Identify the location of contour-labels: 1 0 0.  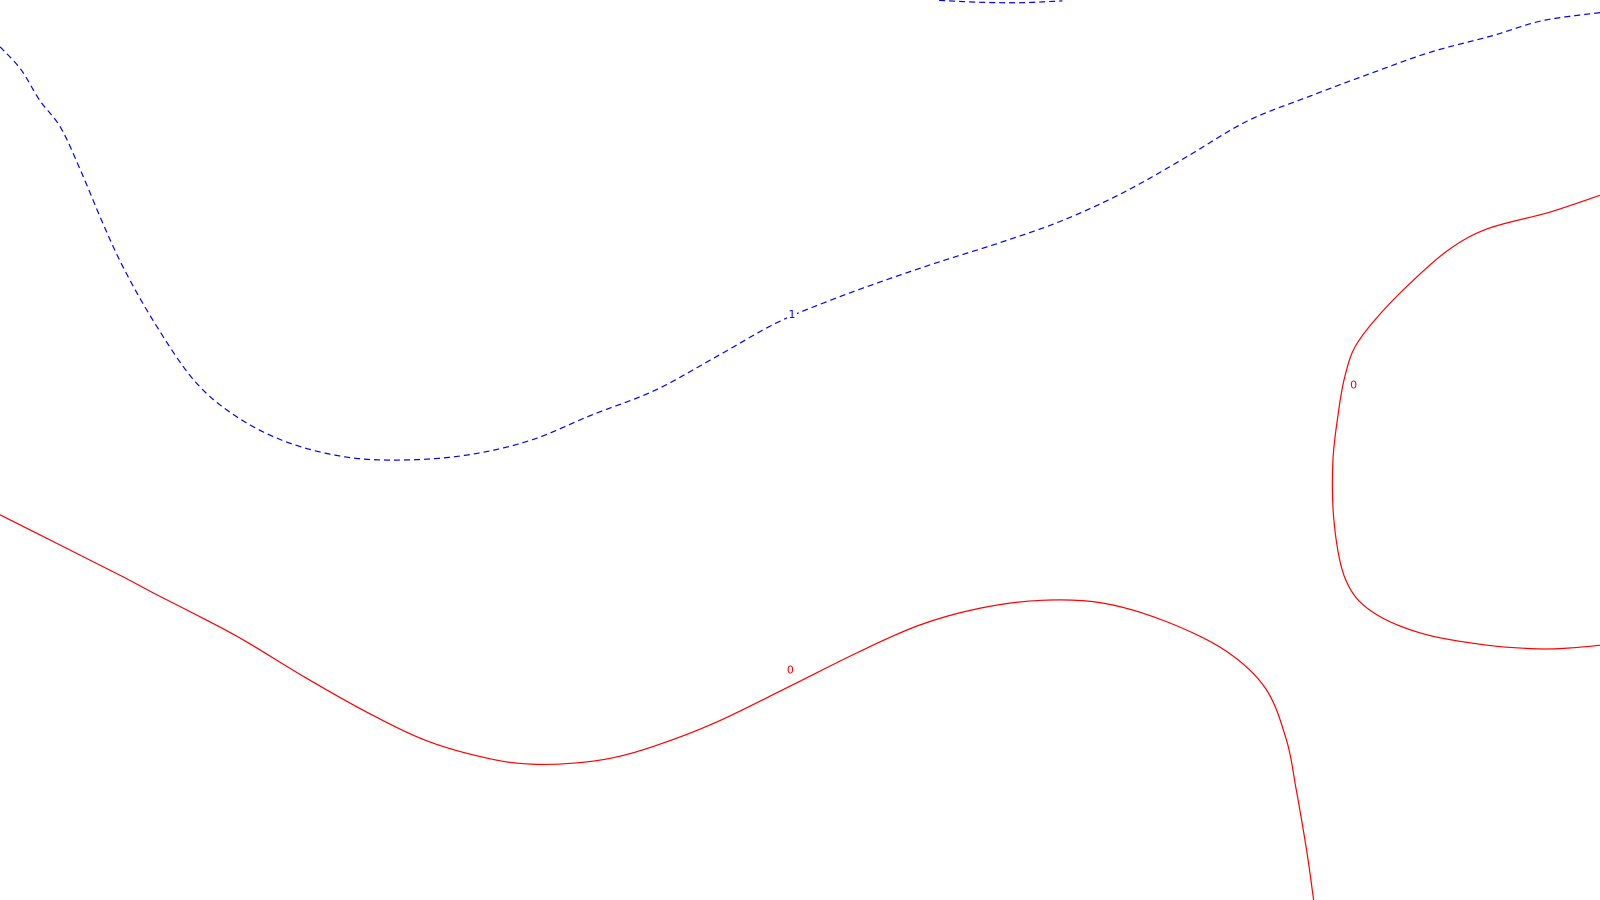
(1072, 492).